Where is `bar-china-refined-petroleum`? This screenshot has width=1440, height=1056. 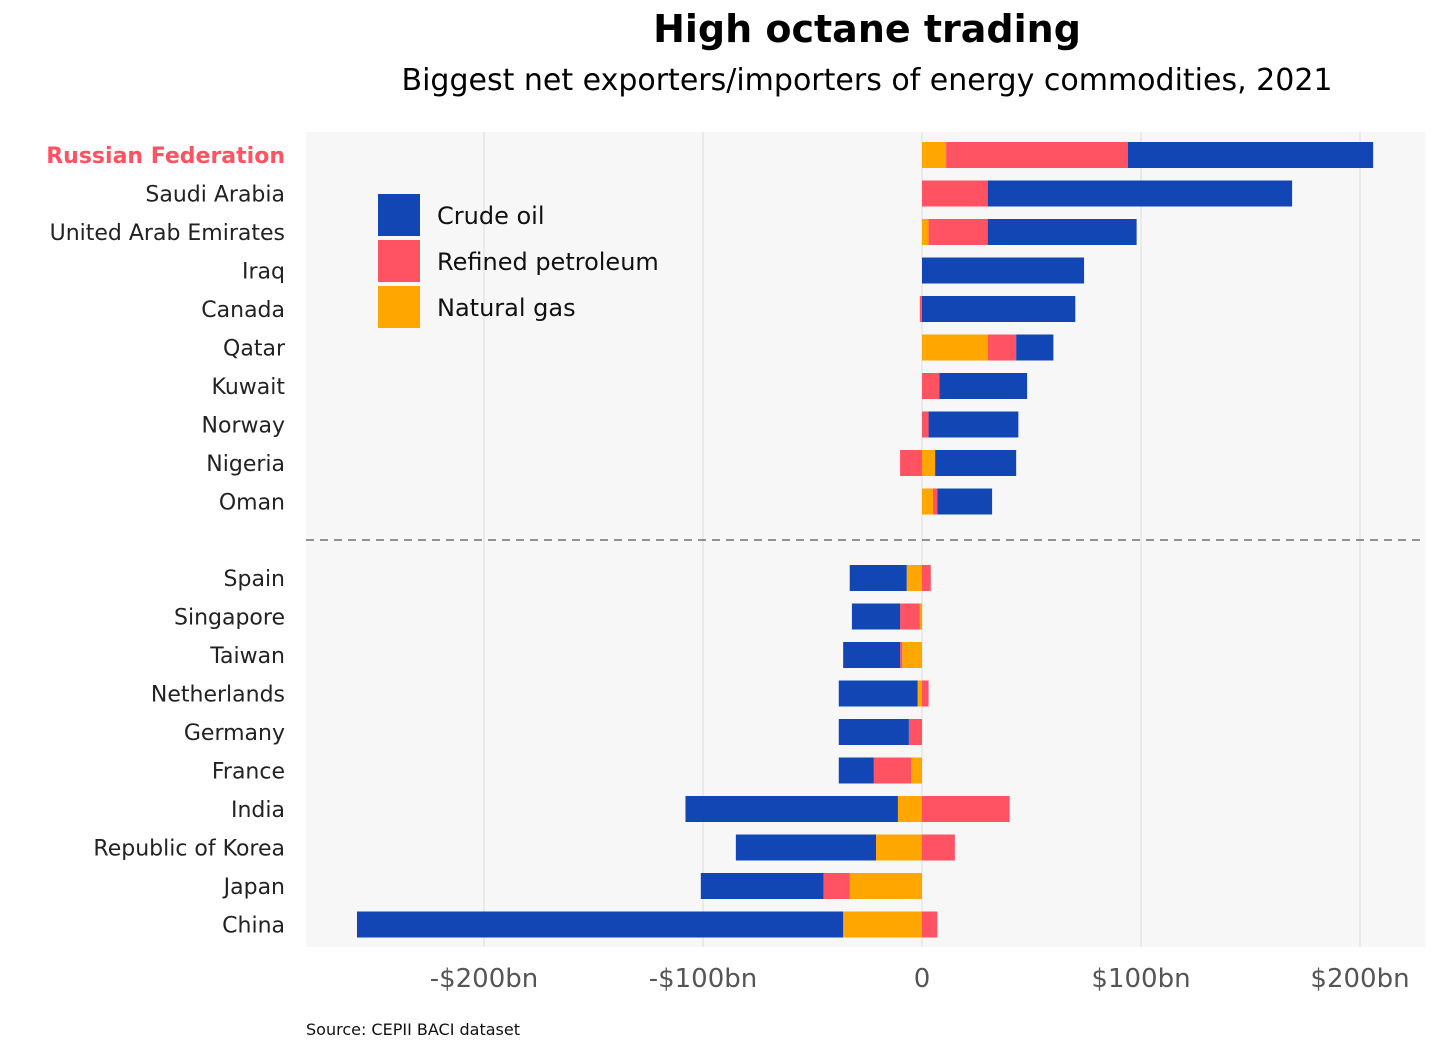 bar-china-refined-petroleum is located at coordinates (930, 924).